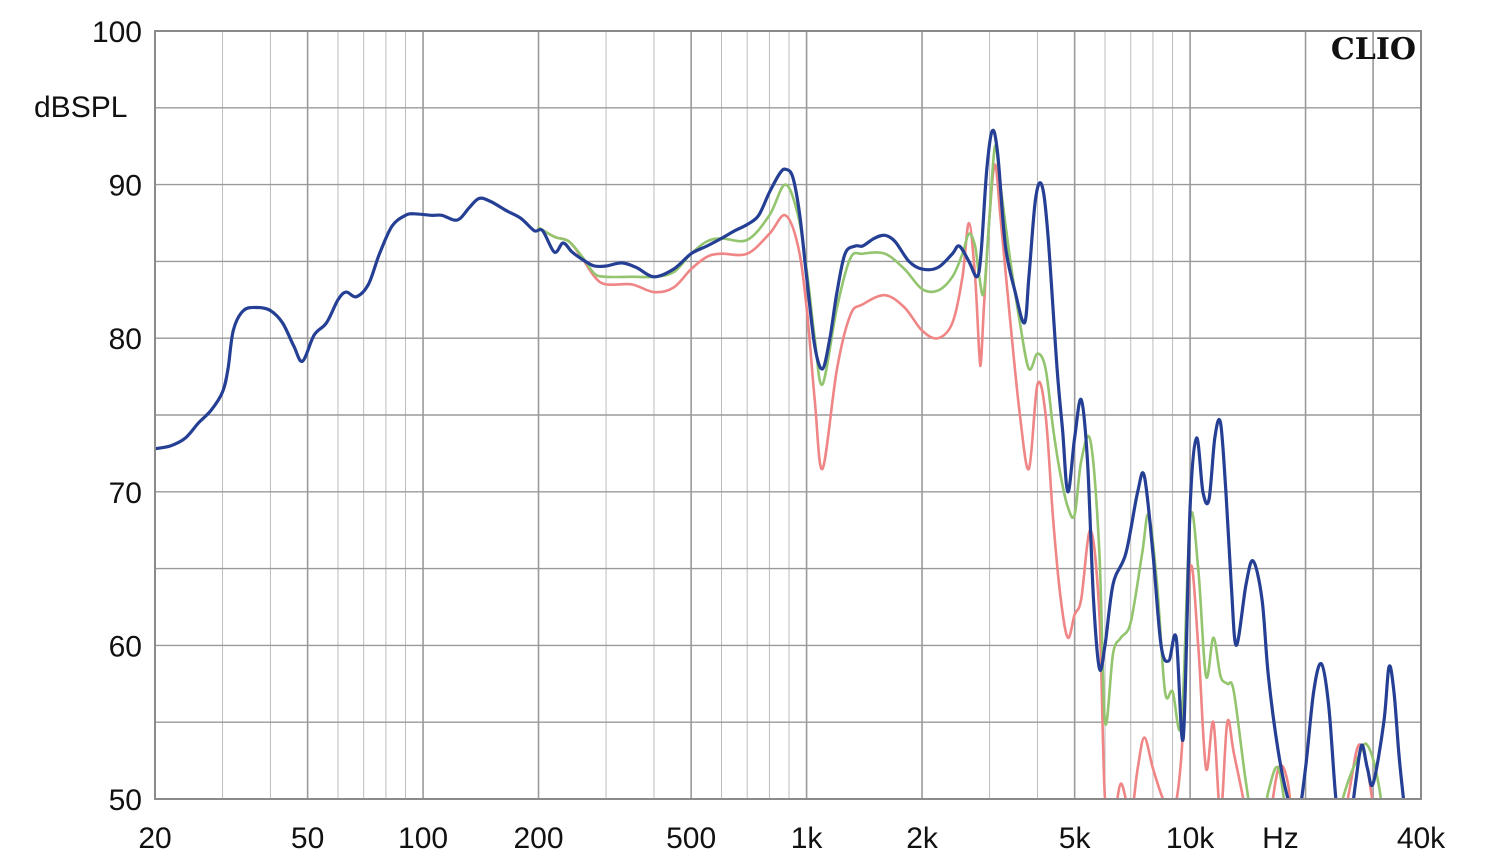 The width and height of the screenshot is (1500, 864). I want to click on x-tick-label: 1k, so click(807, 838).